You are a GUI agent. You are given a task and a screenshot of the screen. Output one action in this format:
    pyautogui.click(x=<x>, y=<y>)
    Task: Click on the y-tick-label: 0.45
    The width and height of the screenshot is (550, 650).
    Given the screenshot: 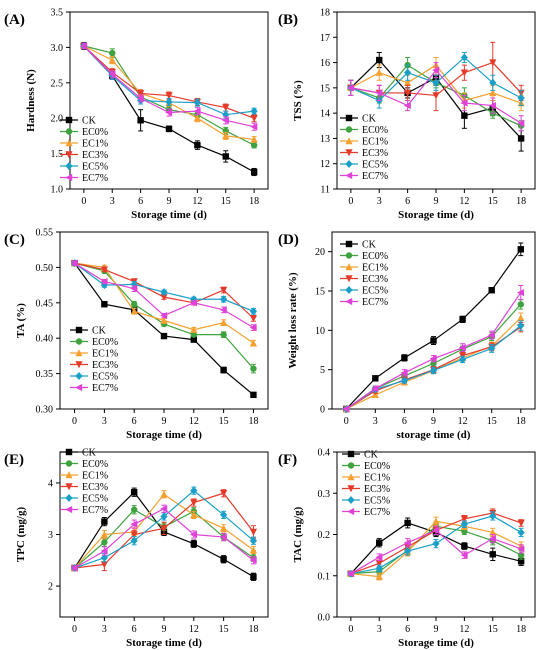 What is the action you would take?
    pyautogui.click(x=45, y=303)
    